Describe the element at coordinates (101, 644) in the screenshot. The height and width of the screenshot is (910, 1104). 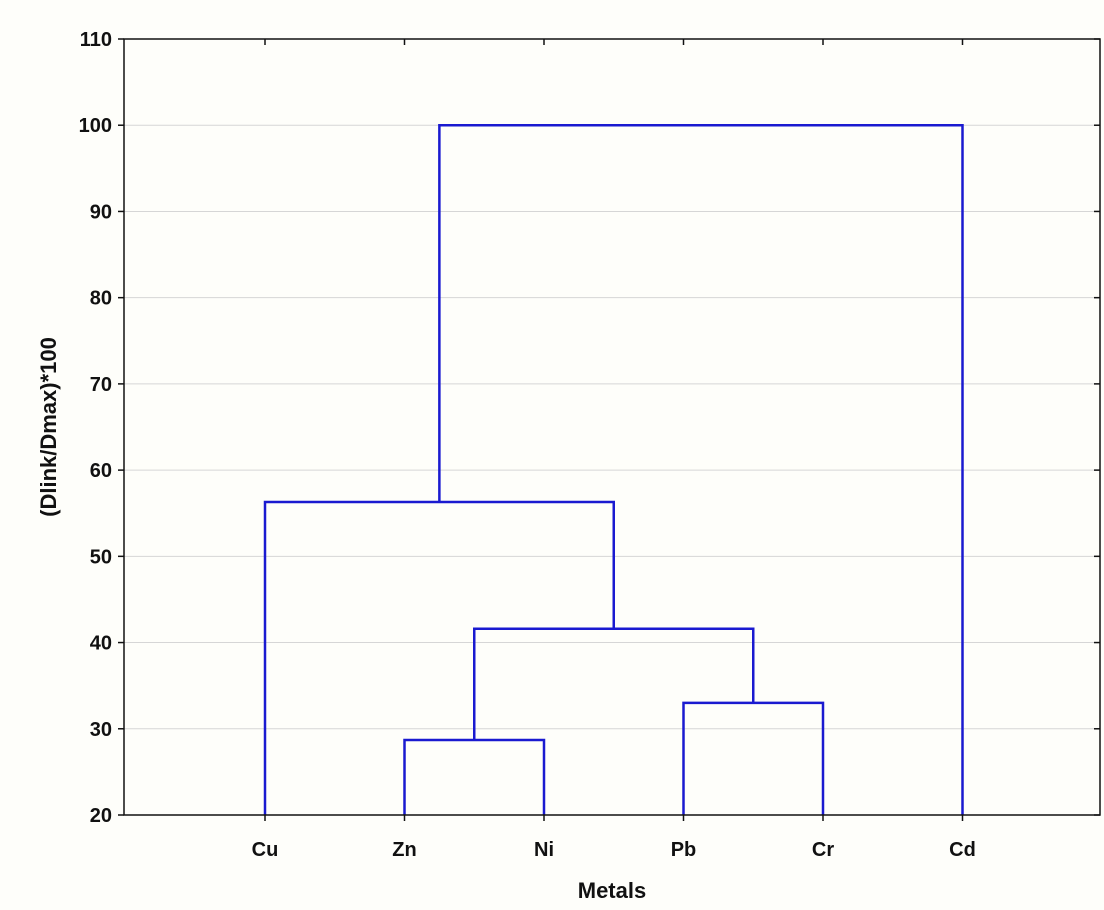
I see `y-tick-label: 40` at that location.